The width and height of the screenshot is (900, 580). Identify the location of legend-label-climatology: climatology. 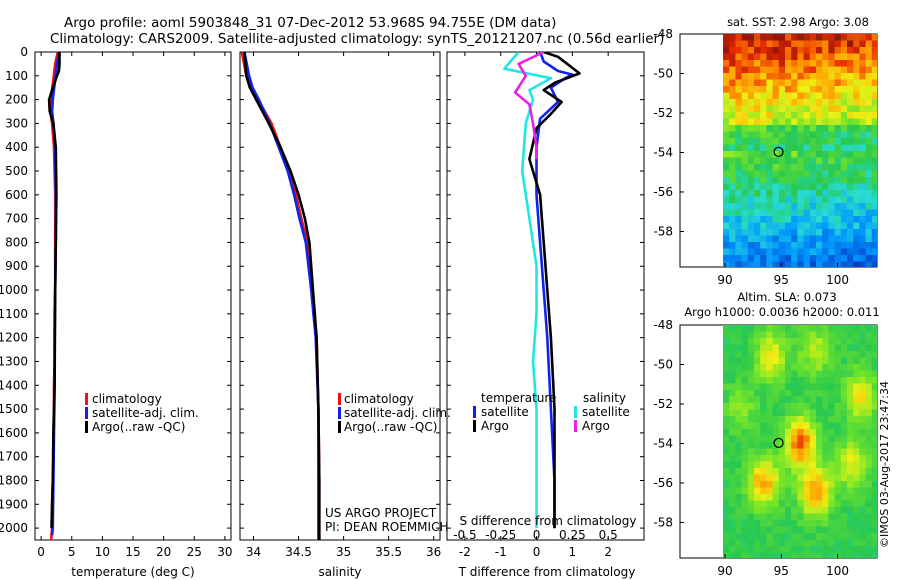
(127, 399).